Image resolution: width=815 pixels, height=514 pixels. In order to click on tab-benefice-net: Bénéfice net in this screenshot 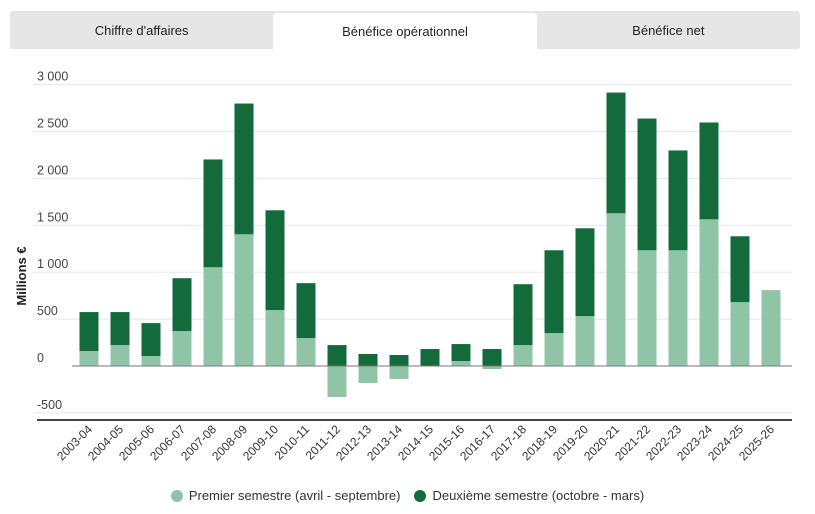, I will do `click(668, 30)`.